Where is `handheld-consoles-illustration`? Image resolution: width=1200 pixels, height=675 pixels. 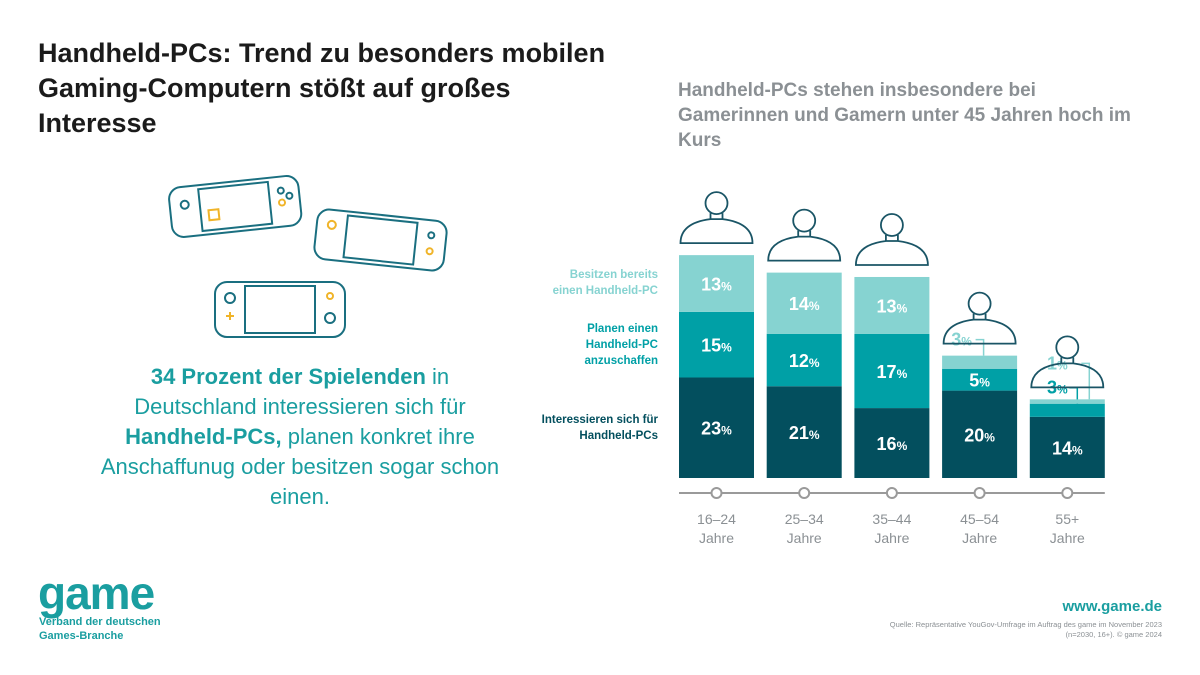
handheld-consoles-illustration is located at coordinates (308, 256).